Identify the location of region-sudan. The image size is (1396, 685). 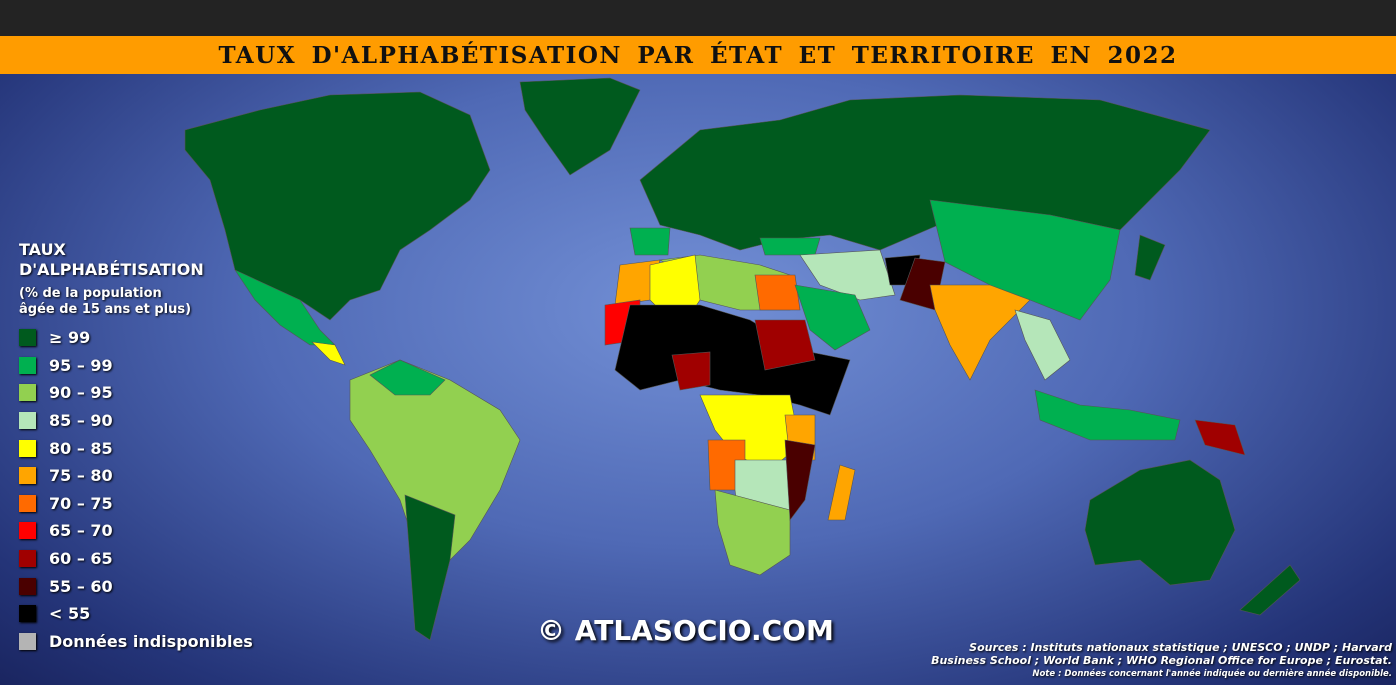
(785, 345).